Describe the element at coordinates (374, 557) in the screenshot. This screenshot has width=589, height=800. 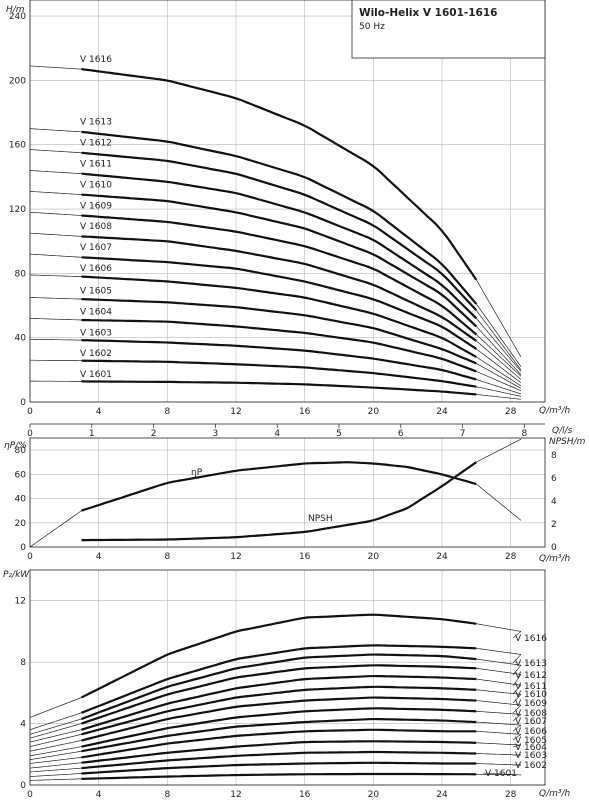
I see `x-tick-label: 20` at that location.